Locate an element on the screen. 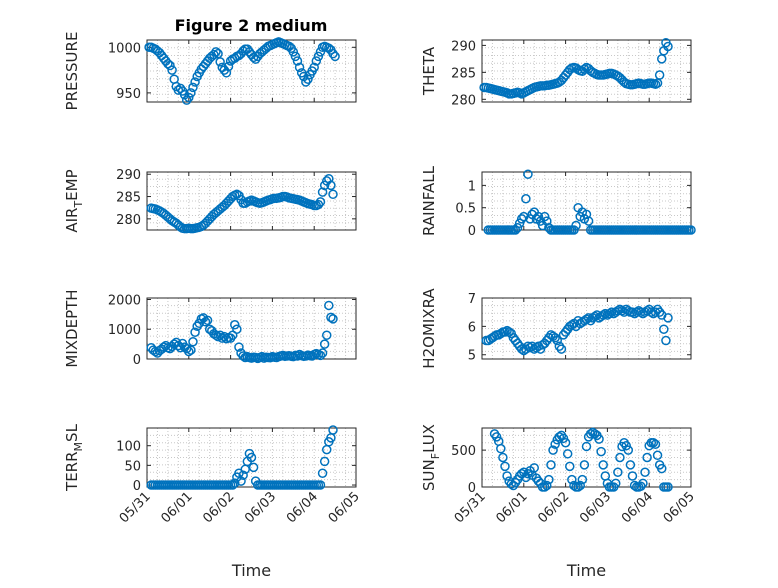  subplot-pressure: 950 1000 PRESSURE is located at coordinates (210, 71).